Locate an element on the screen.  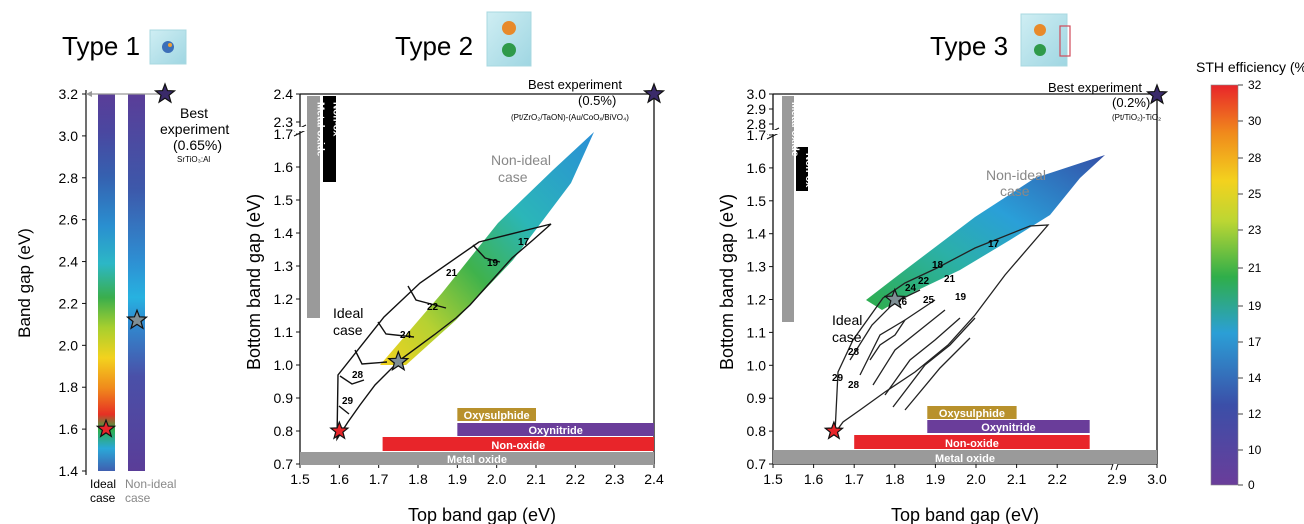
type2-best-1: Best experiment is located at coordinates (575, 84).